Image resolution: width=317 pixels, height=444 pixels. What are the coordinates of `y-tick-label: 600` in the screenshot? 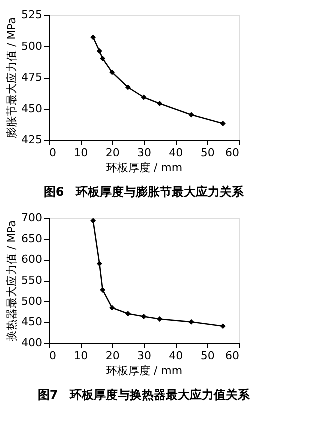 It's located at (32, 259).